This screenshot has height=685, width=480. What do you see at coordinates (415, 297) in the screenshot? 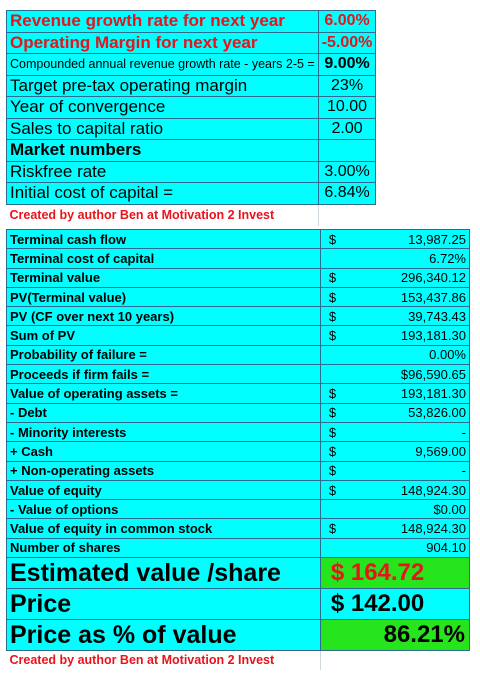
I see `result-value: 153,437.86` at bounding box center [415, 297].